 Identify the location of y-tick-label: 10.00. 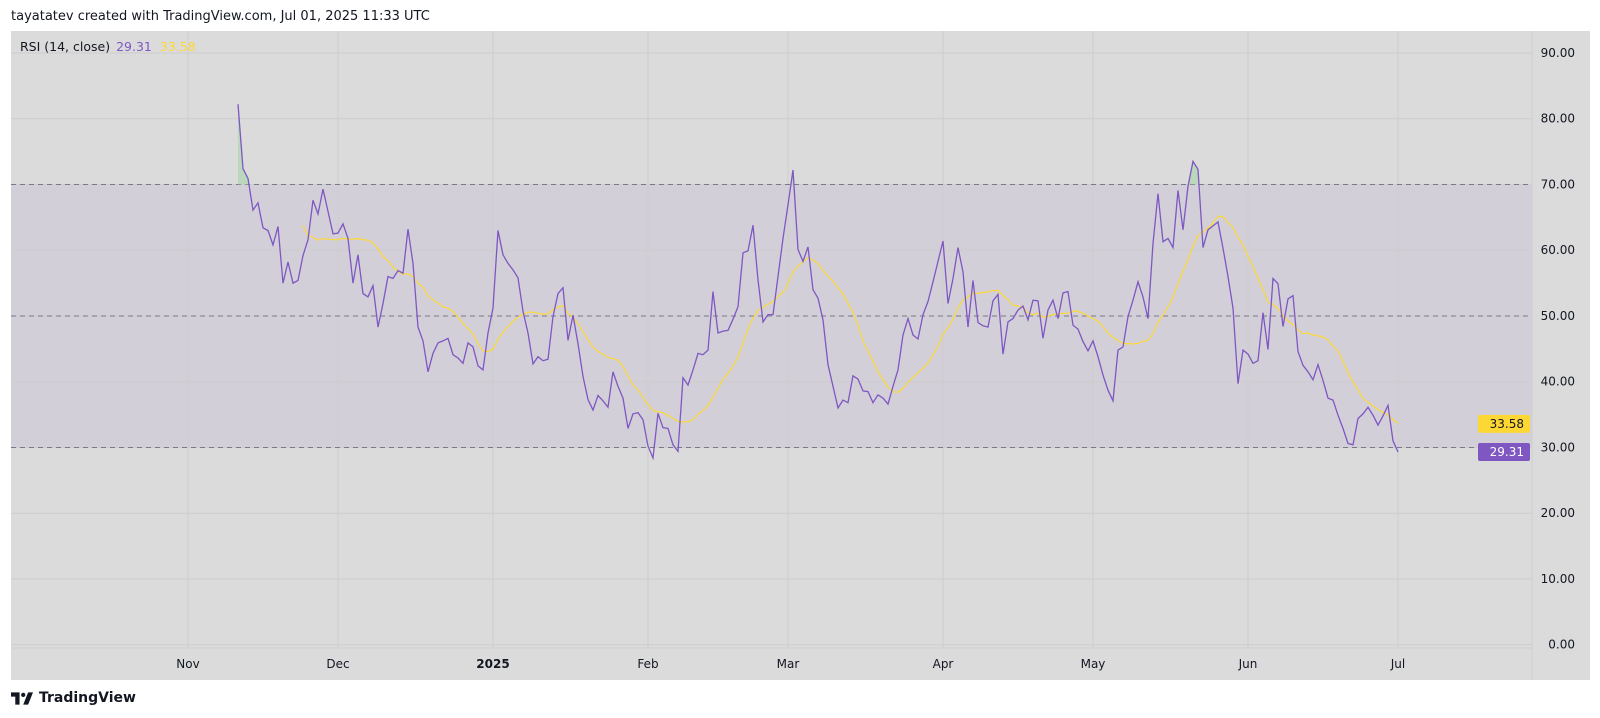
(1558, 579).